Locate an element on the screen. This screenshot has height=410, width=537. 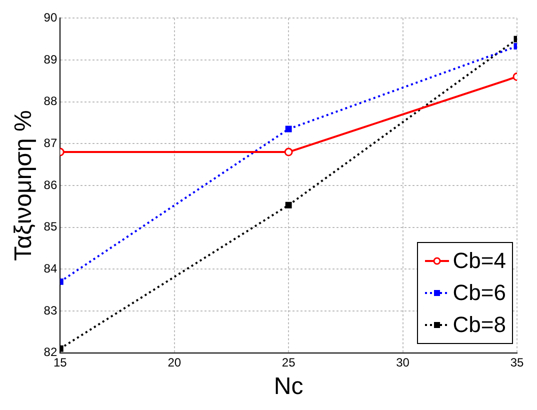
y-tick-label: 88 is located at coordinates (51, 101).